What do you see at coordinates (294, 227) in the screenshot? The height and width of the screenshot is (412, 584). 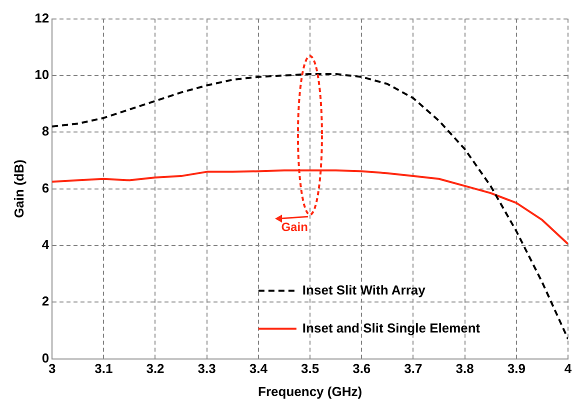 I see `annotation: Gain` at bounding box center [294, 227].